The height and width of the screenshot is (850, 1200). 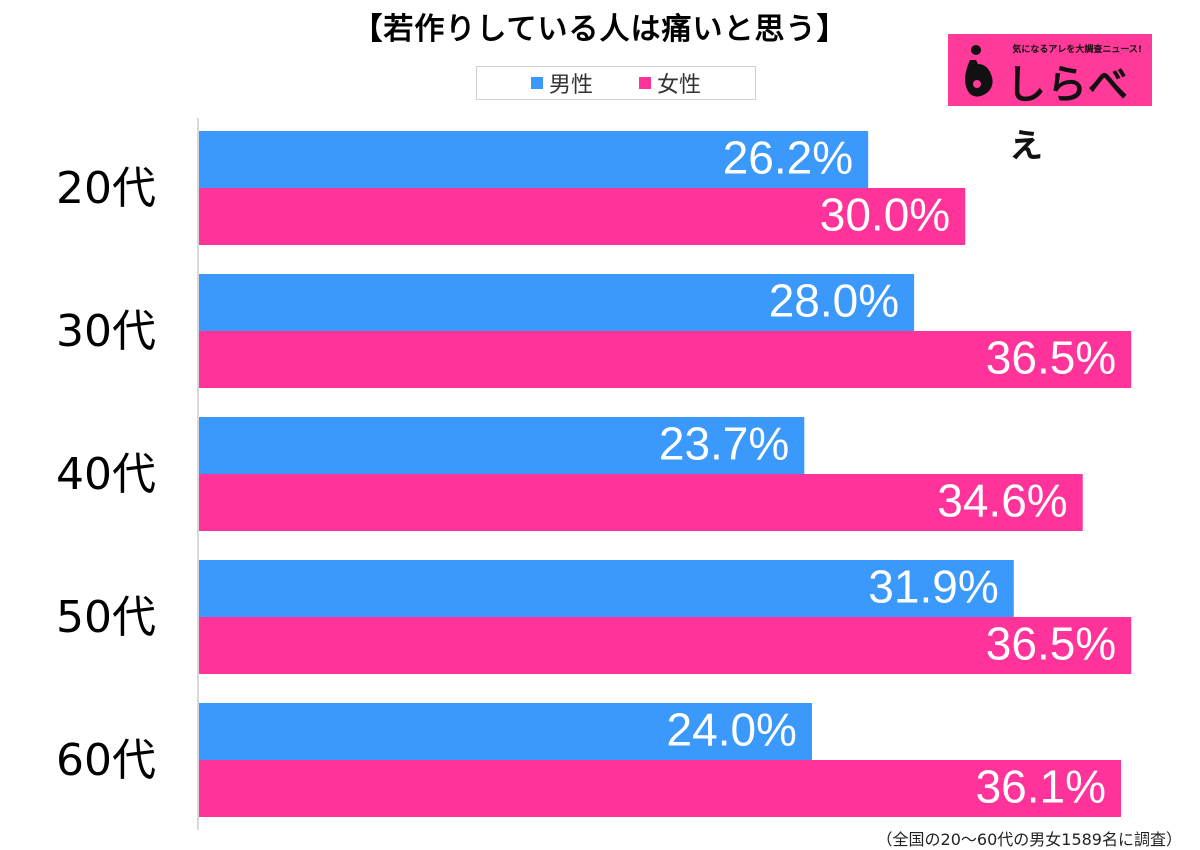 I want to click on category-label-3: 50代, so click(x=106, y=617).